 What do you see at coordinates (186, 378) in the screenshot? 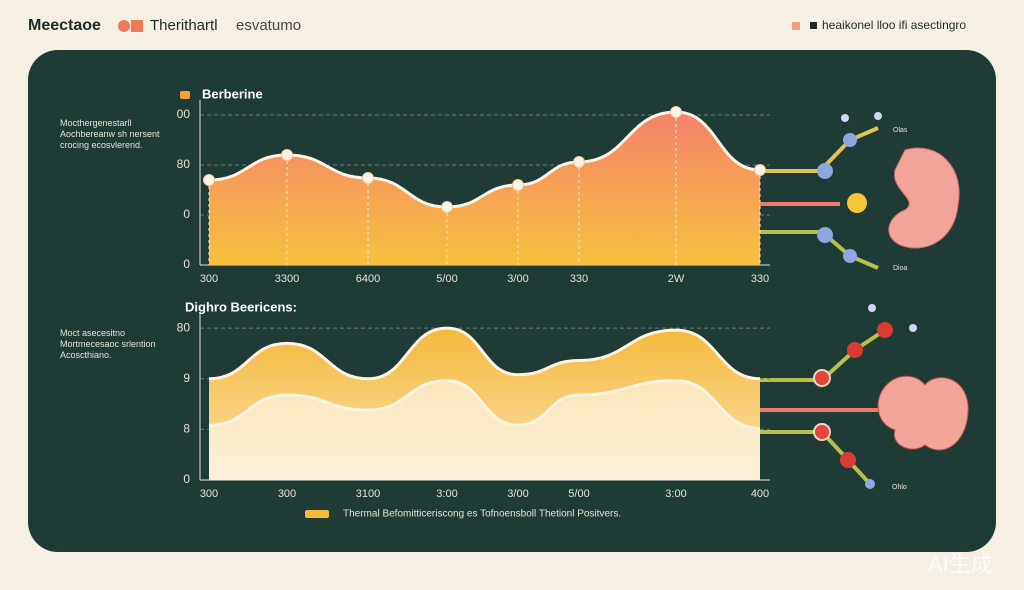
I see `y-tick-label: 9` at bounding box center [186, 378].